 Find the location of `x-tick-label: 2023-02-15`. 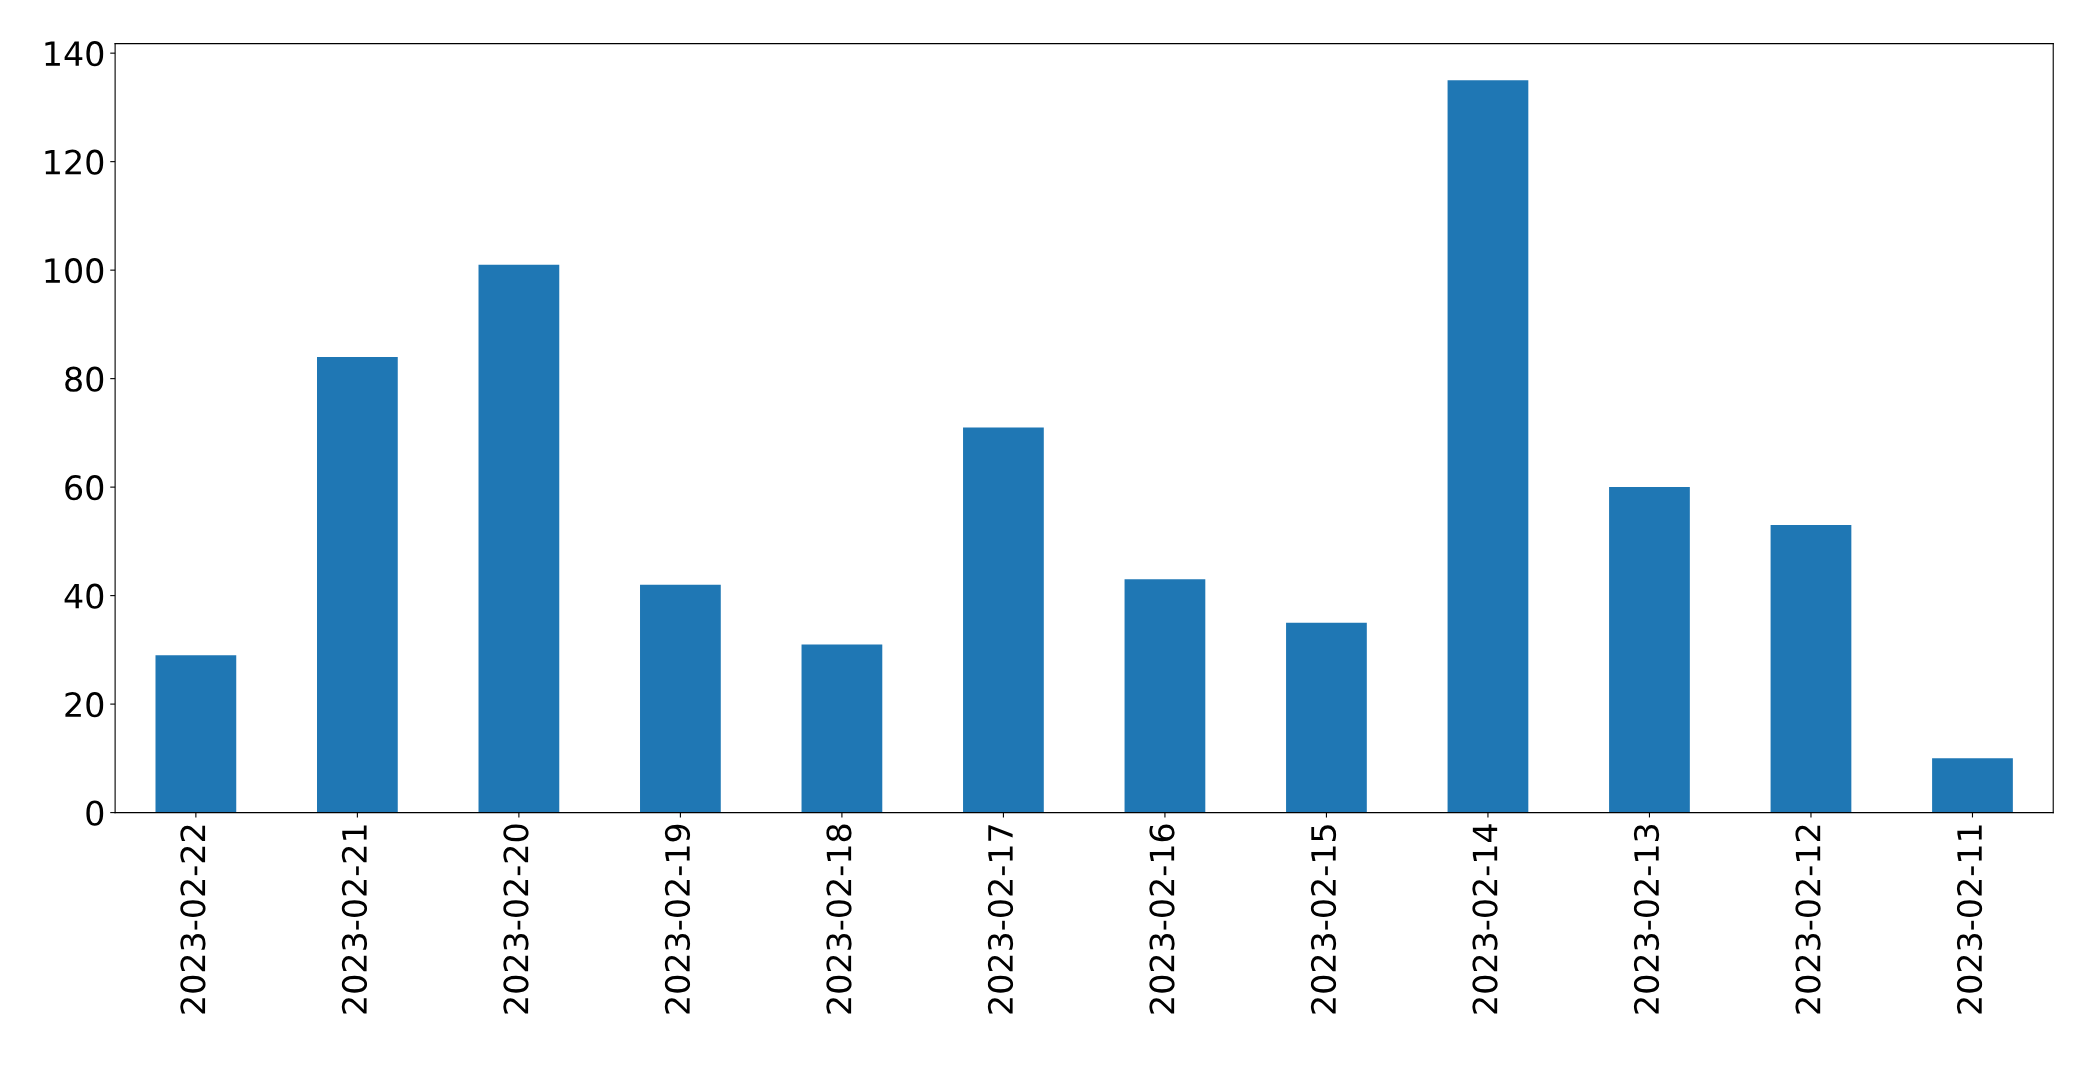

x-tick-label: 2023-02-15 is located at coordinates (1323, 919).